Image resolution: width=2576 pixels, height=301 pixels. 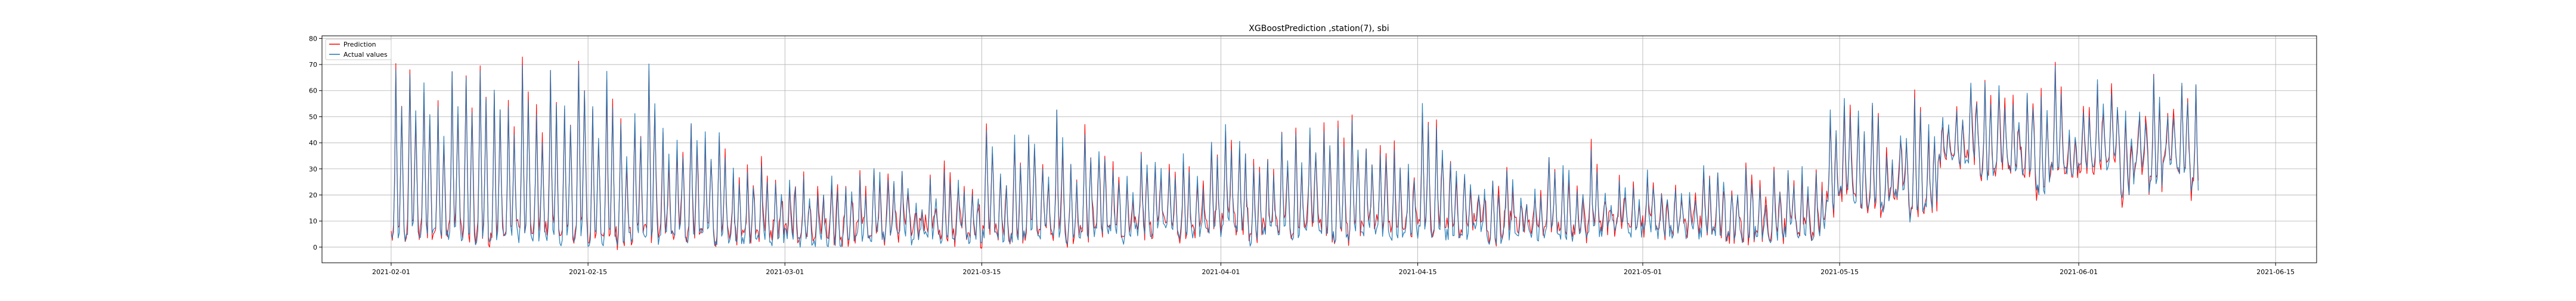 I want to click on legend: Prediction Actual values, so click(x=358, y=49).